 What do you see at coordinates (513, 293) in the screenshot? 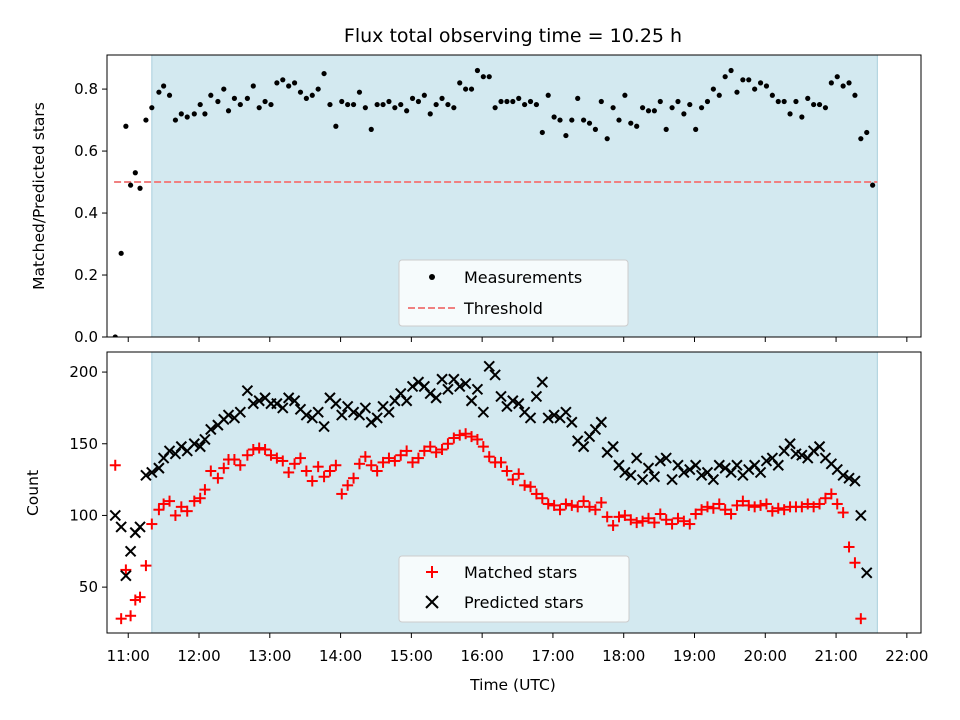
I see `ratio-legend: Measurements Threshold` at bounding box center [513, 293].